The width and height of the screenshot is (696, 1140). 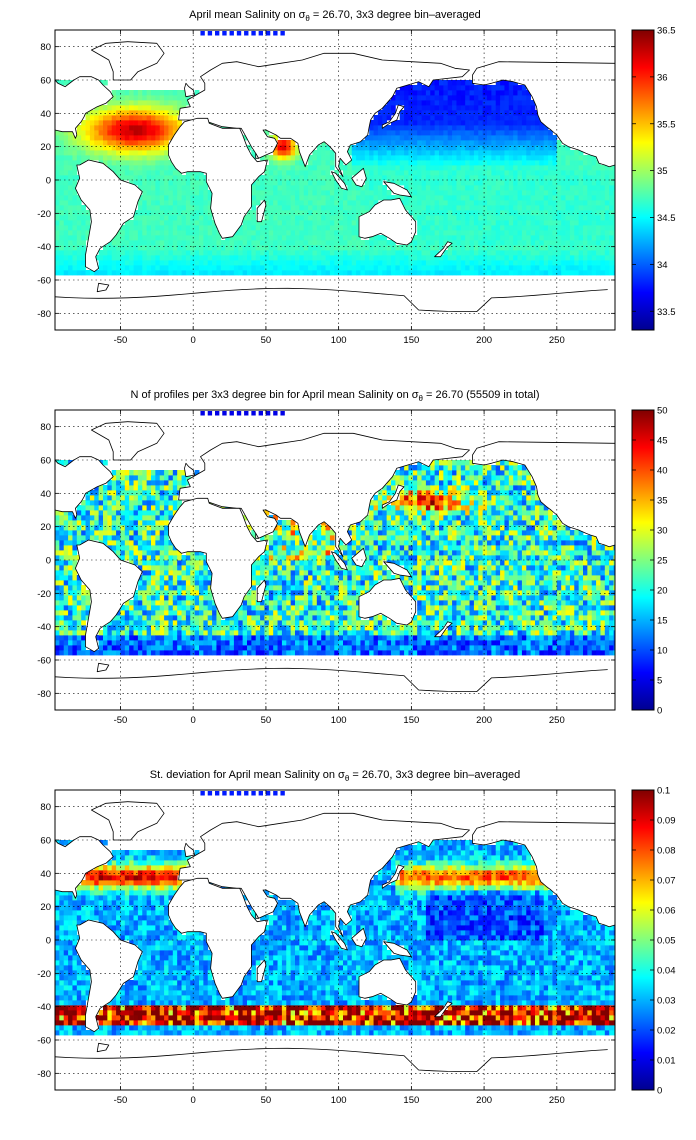 I want to click on y-tick-label: 40, so click(x=45, y=114).